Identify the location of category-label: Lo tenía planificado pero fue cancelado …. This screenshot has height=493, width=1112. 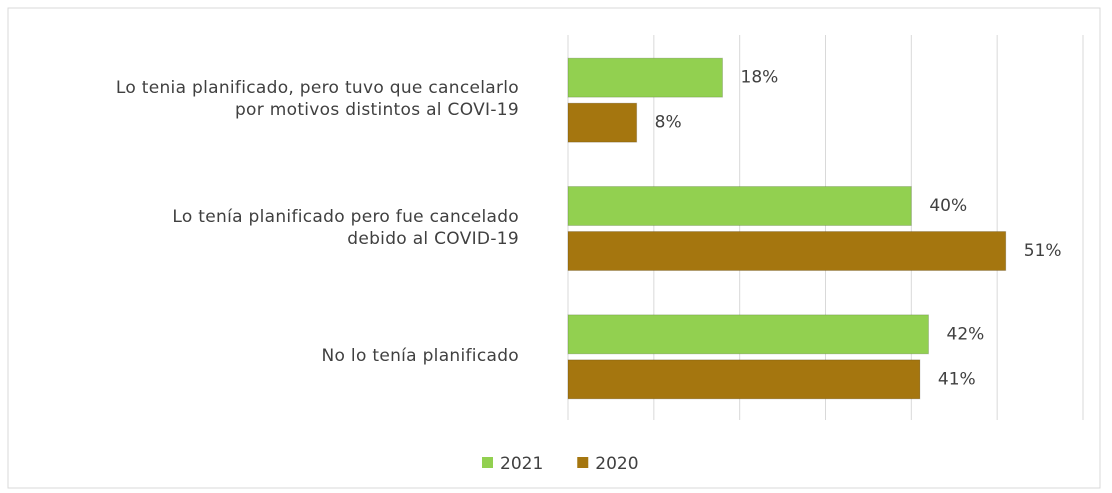
(345, 227).